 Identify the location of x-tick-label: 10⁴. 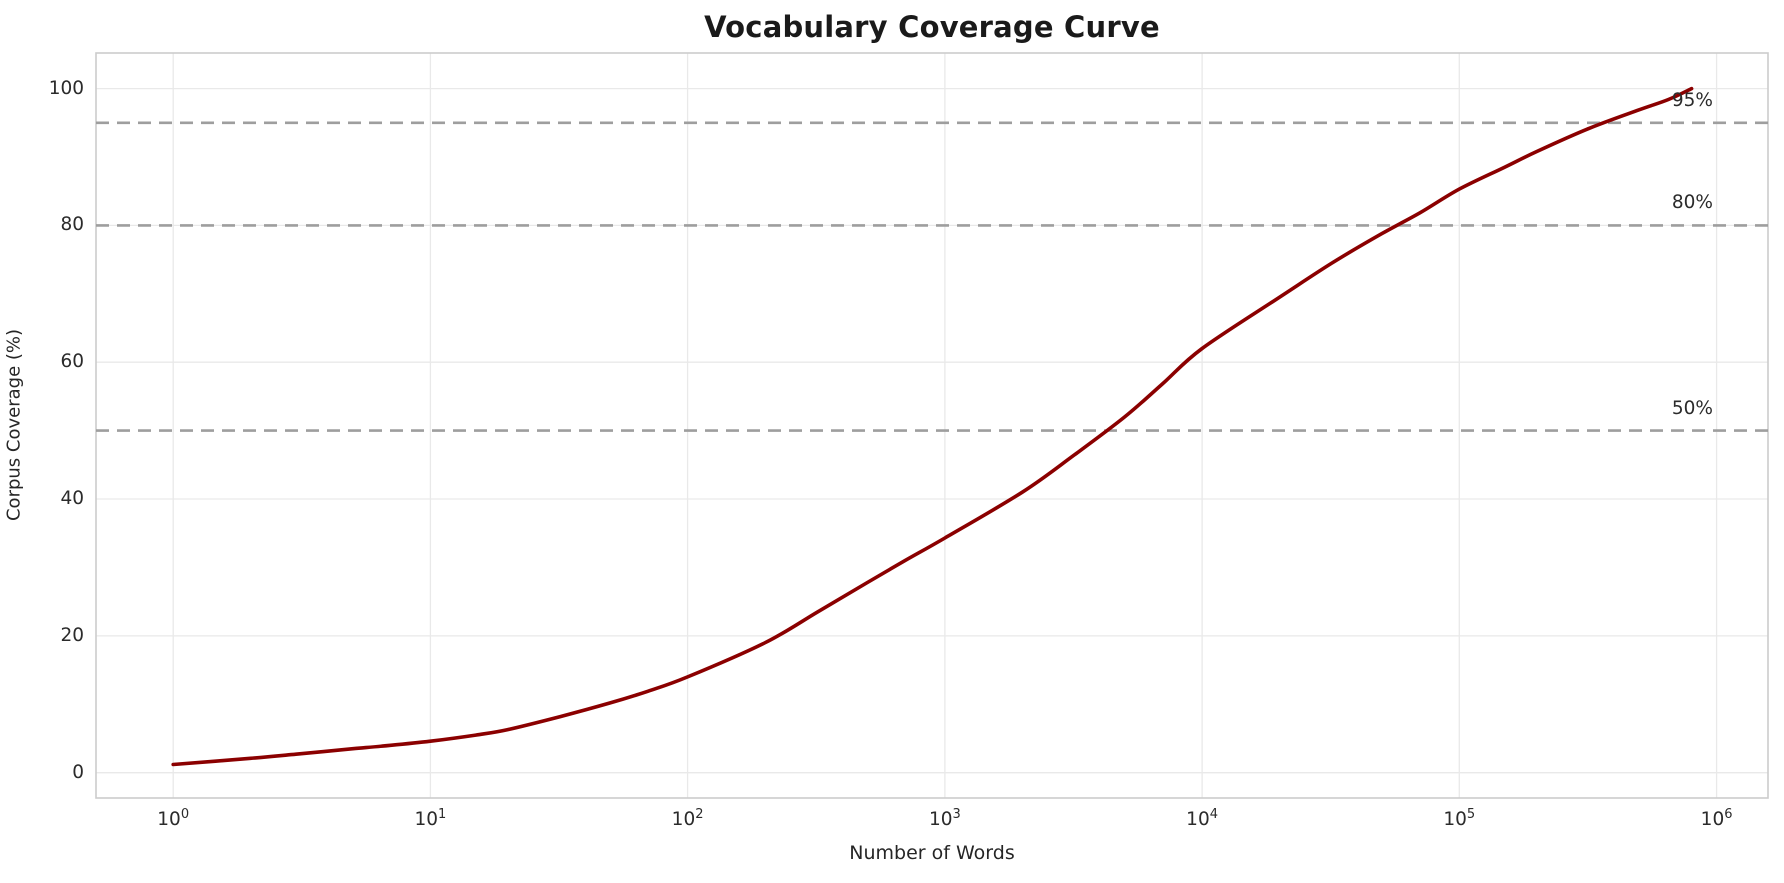
(1202, 818).